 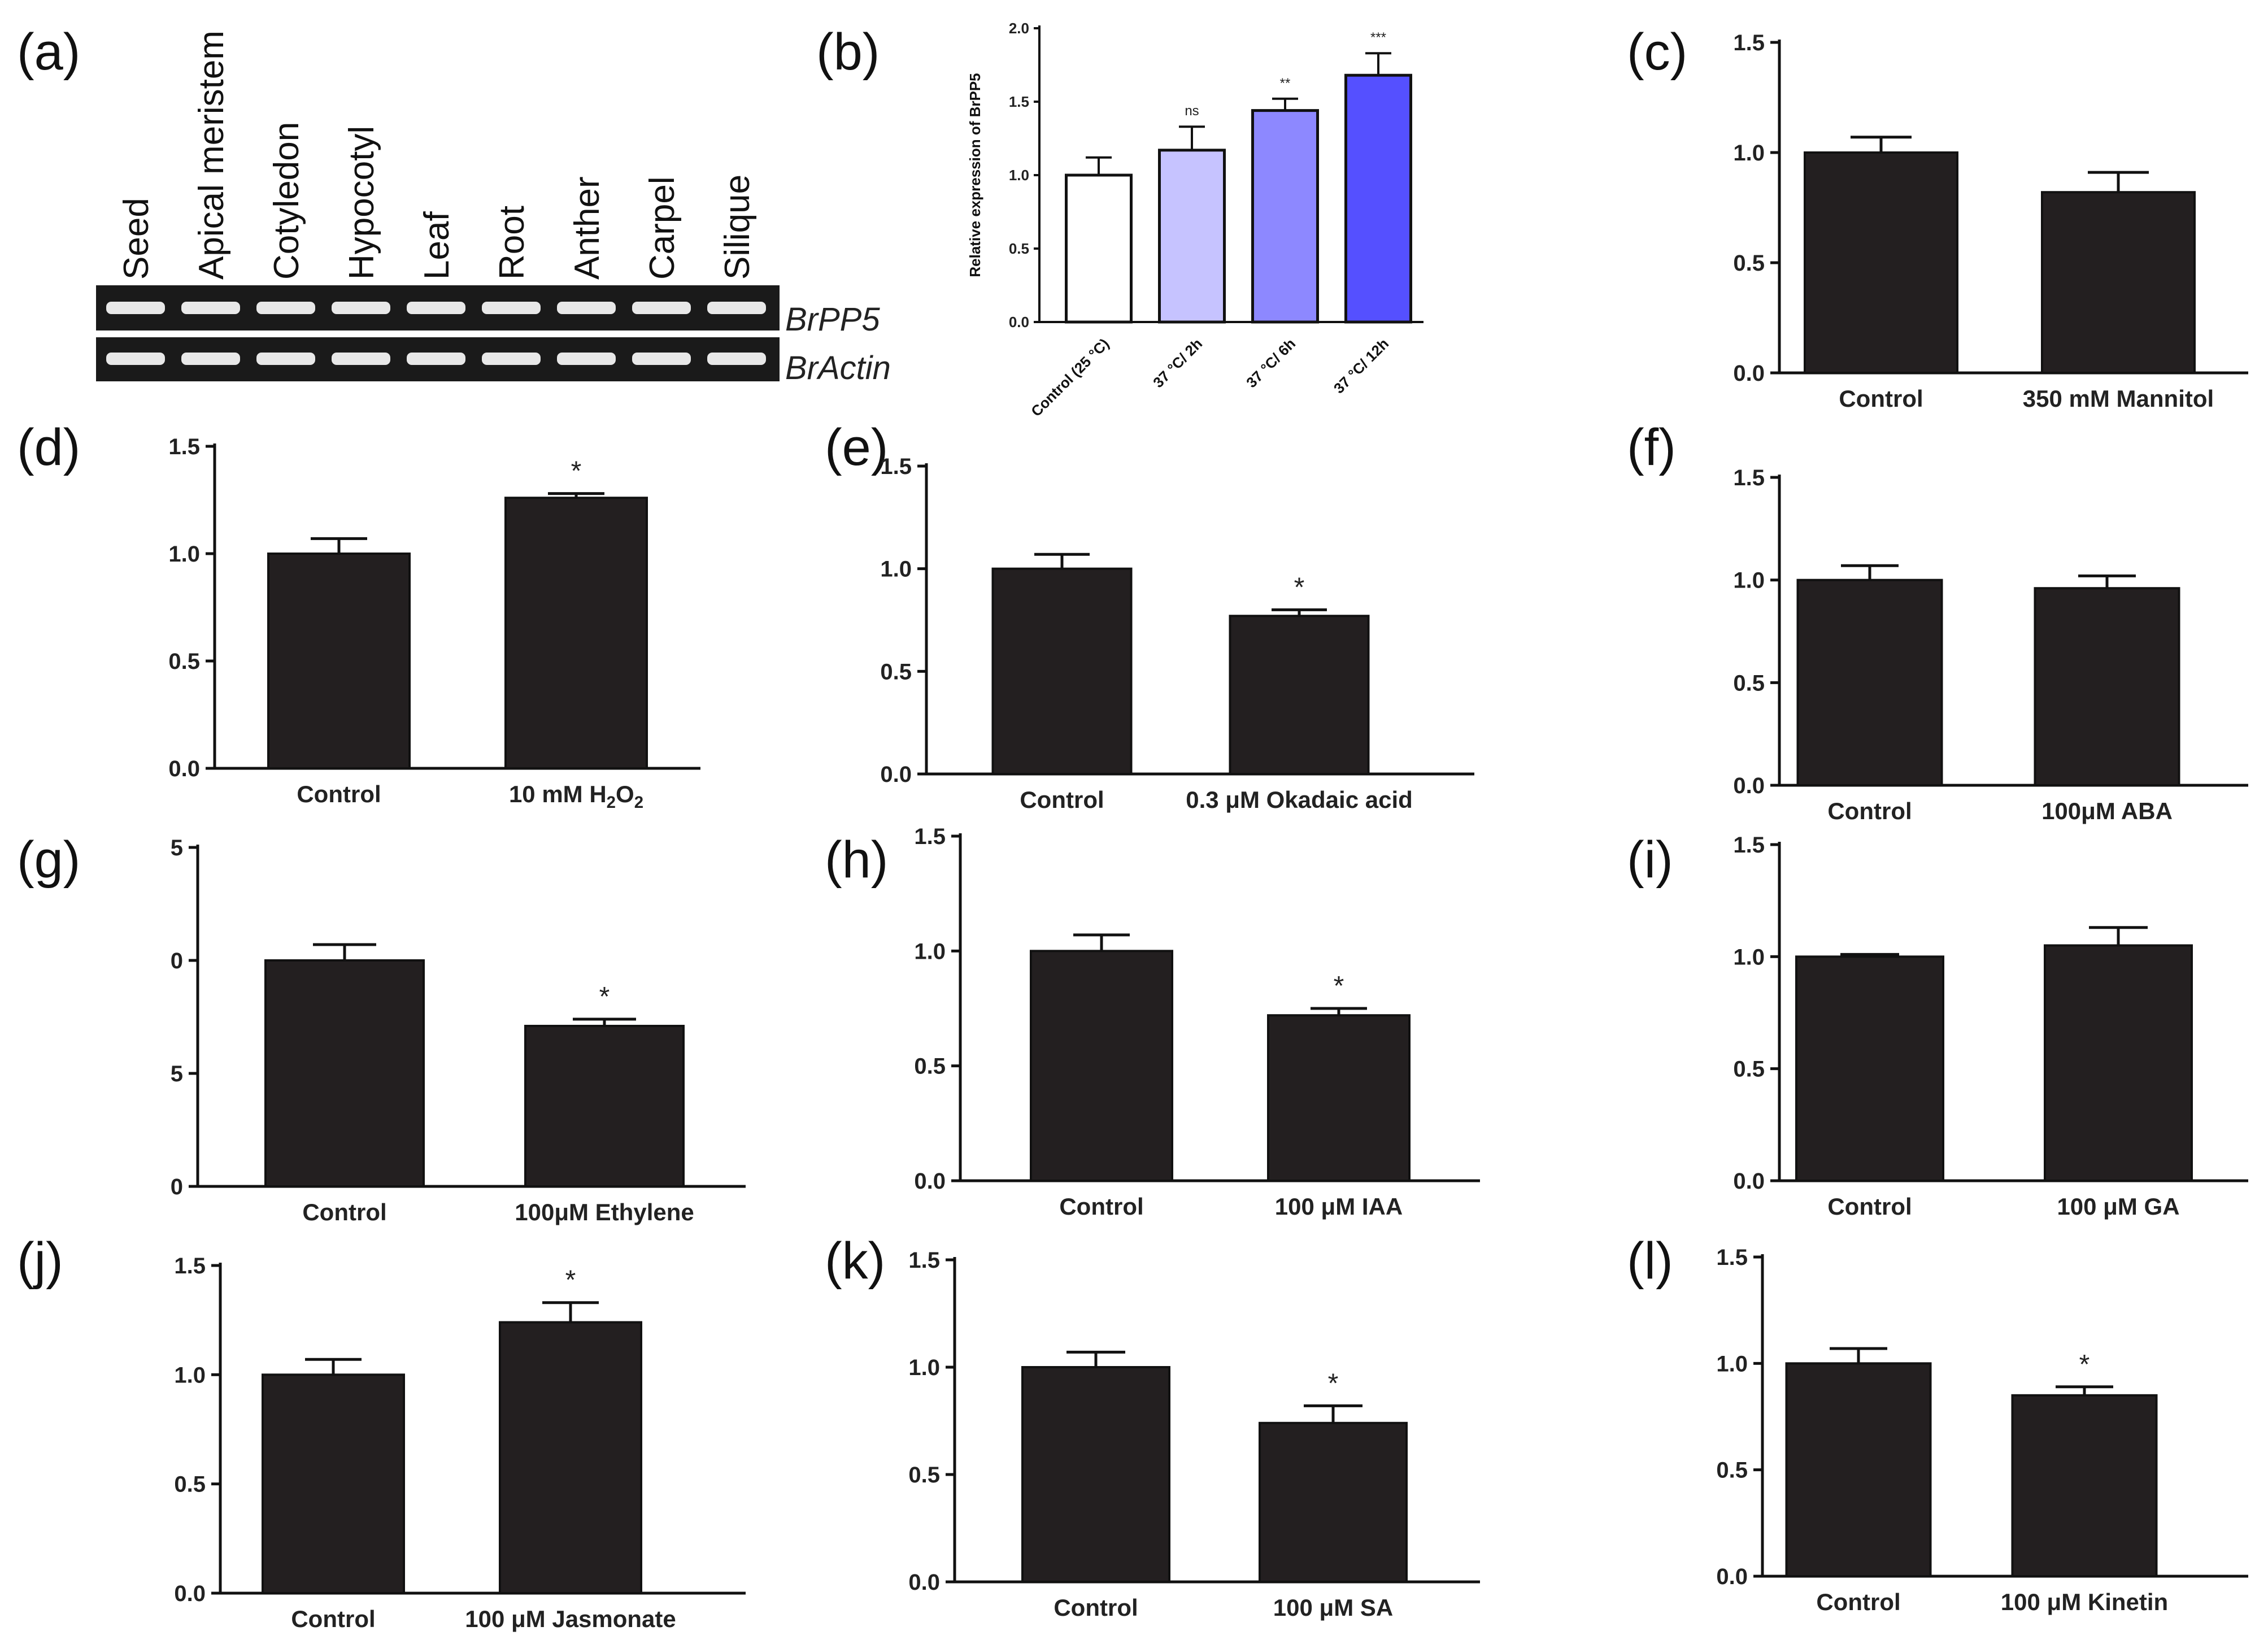 I want to click on y-tick-label: 2.0, so click(x=1019, y=28).